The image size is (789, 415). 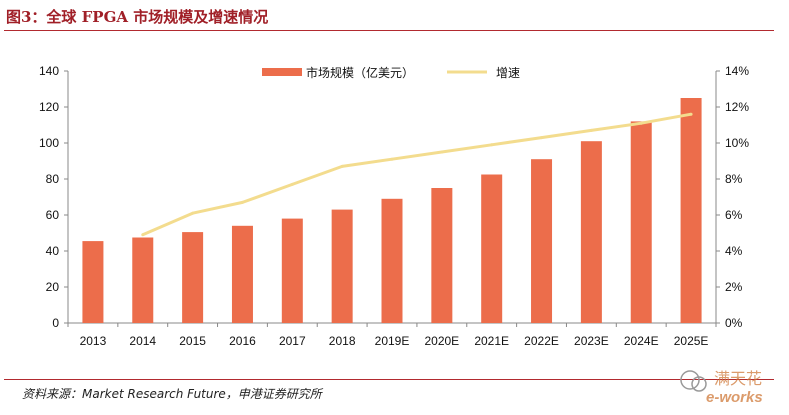 I want to click on x-tick-label: 2022E, so click(x=541, y=341).